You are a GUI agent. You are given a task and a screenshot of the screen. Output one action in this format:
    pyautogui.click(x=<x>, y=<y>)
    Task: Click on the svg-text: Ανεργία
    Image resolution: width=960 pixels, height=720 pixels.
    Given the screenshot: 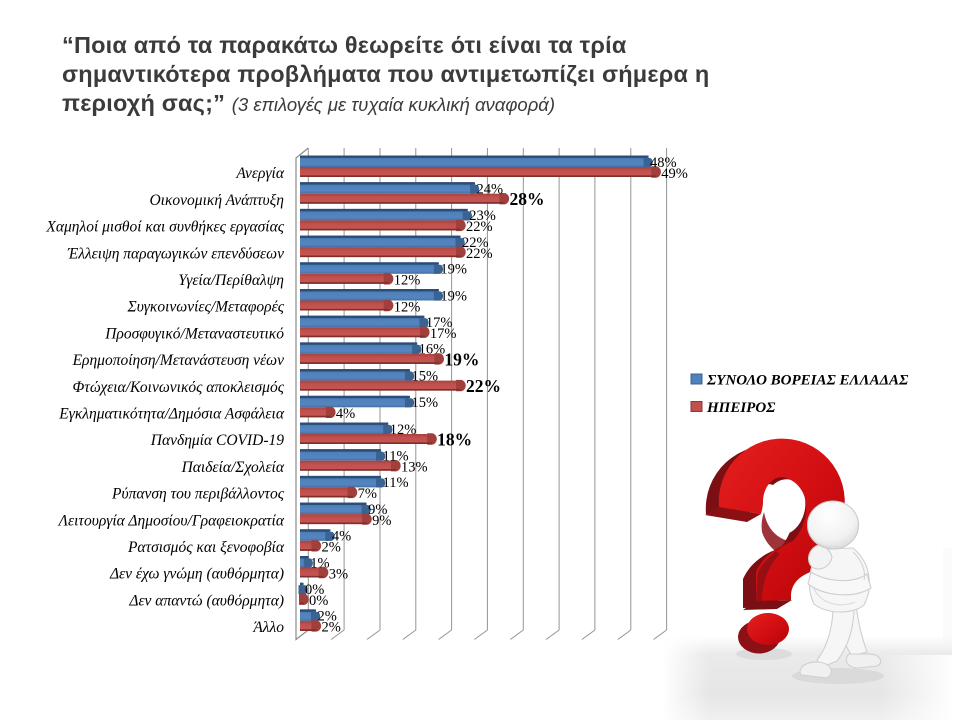 What is the action you would take?
    pyautogui.click(x=259, y=173)
    